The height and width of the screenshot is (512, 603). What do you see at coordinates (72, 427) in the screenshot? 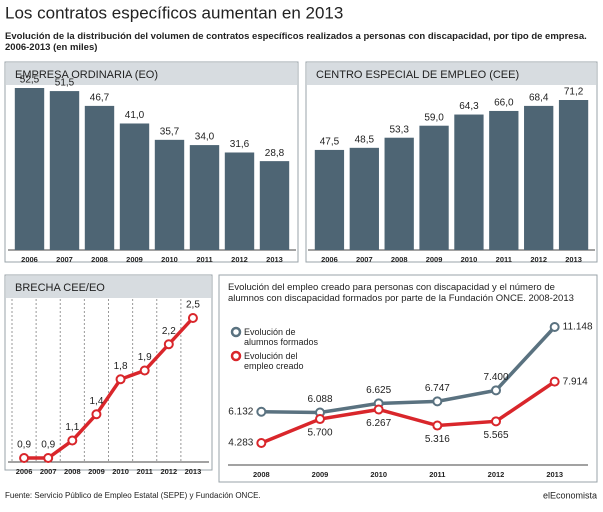
I see `value-label: 1,1` at bounding box center [72, 427].